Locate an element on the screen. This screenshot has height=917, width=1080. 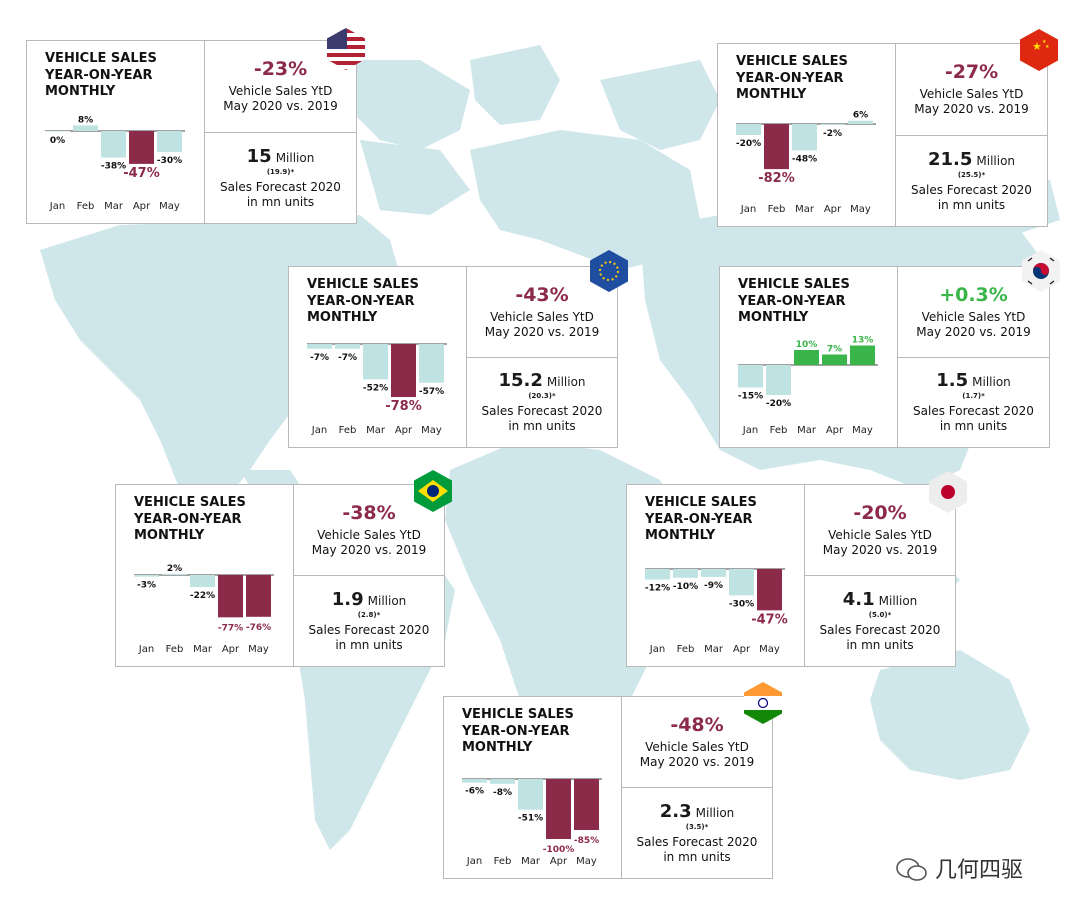
value-label-mar: 10% is located at coordinates (807, 345).